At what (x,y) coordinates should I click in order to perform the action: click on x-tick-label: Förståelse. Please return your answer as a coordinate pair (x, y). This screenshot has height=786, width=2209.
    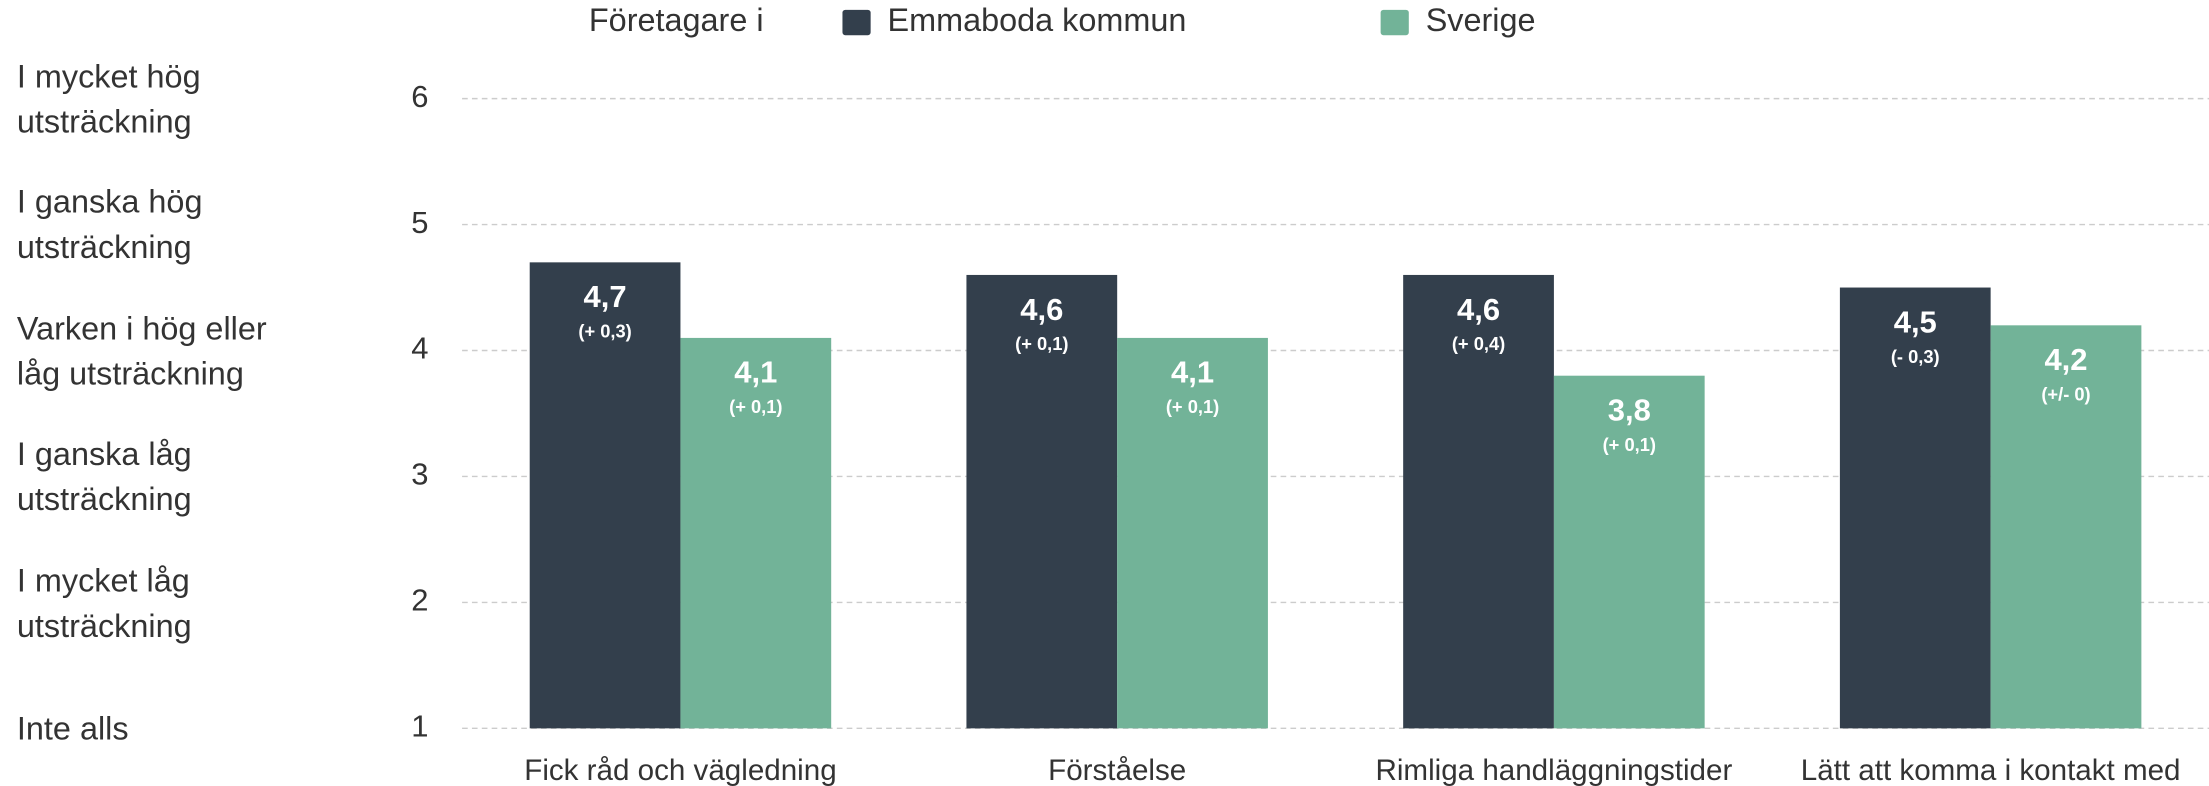
    Looking at the image, I should click on (1117, 770).